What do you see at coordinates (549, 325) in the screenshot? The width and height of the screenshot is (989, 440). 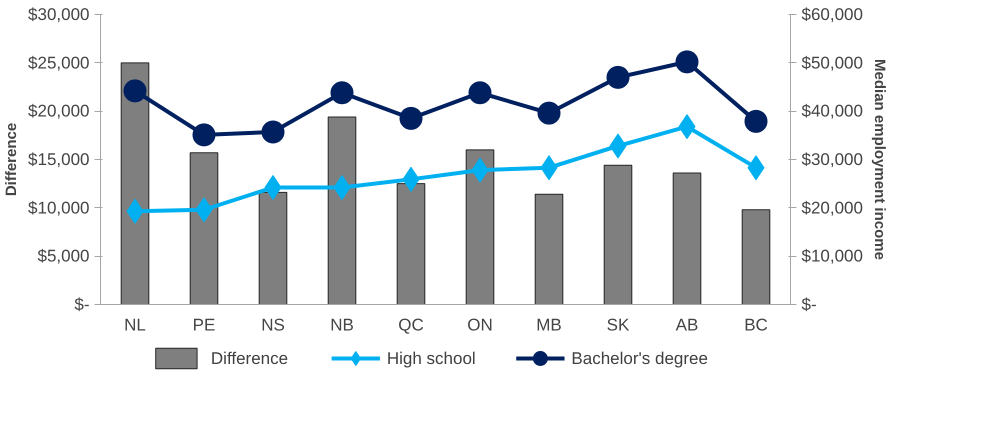 I see `x-tick-label: MB` at bounding box center [549, 325].